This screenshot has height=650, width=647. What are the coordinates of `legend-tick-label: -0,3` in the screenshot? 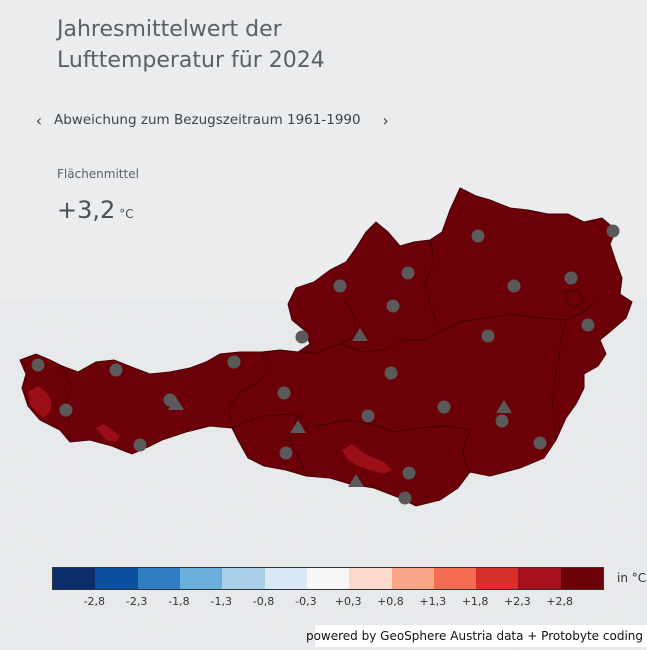 It's located at (306, 601).